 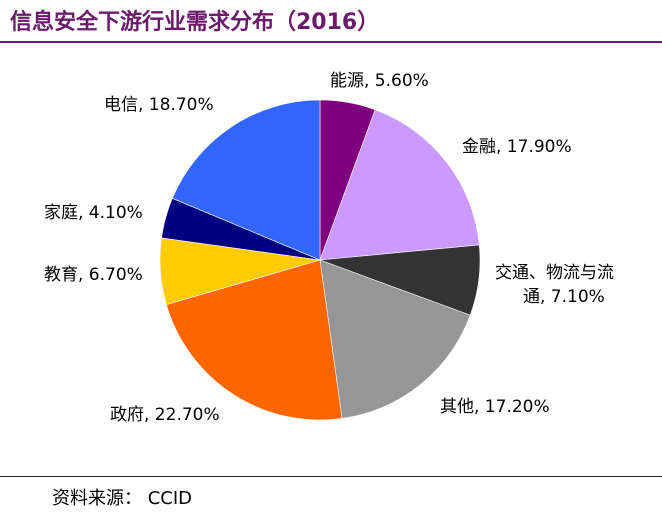 I want to click on pie-label-4: 其他, 17.20%, so click(x=495, y=407).